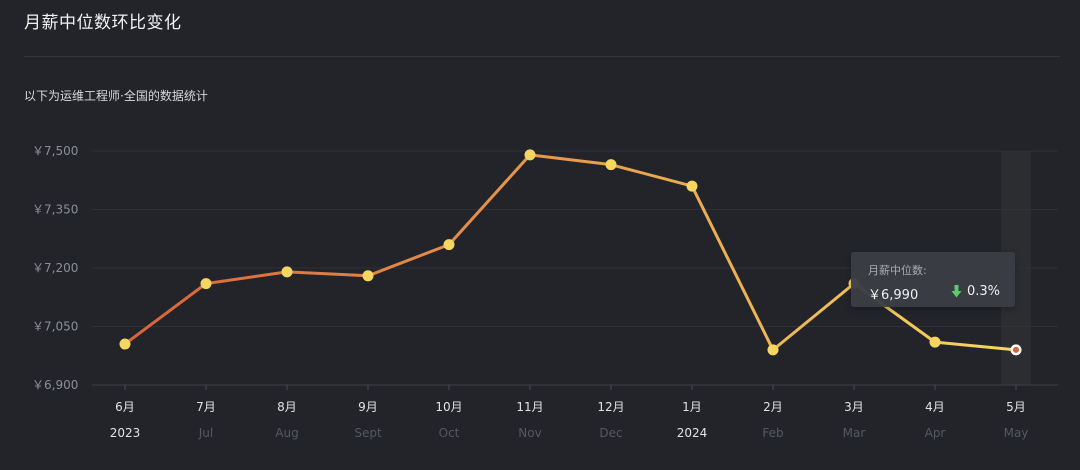 This screenshot has height=470, width=1080. What do you see at coordinates (610, 407) in the screenshot?
I see `x-tick-label: 12月` at bounding box center [610, 407].